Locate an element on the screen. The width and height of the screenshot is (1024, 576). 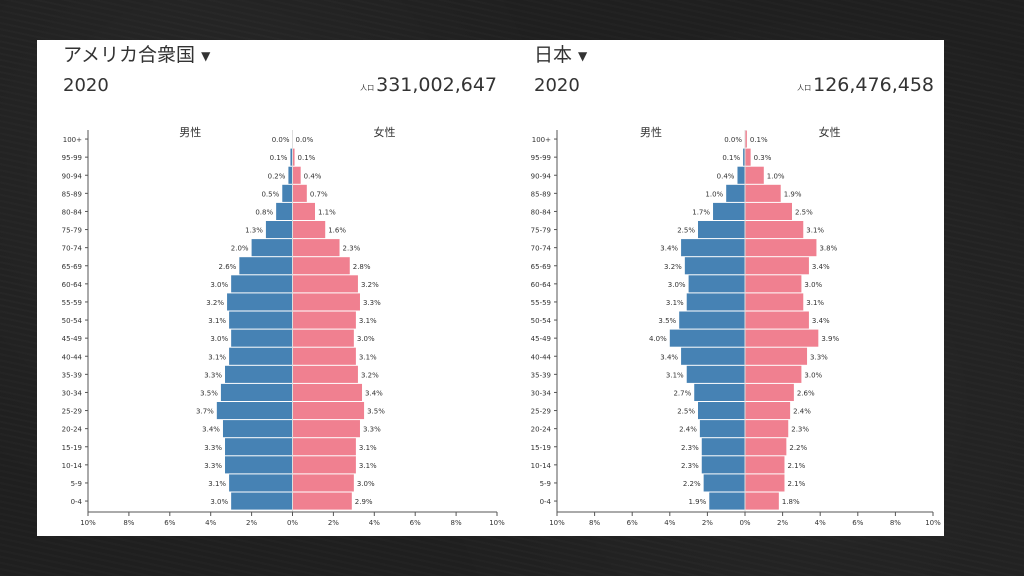
population-readout: 人口 331,002,647 is located at coordinates (428, 85).